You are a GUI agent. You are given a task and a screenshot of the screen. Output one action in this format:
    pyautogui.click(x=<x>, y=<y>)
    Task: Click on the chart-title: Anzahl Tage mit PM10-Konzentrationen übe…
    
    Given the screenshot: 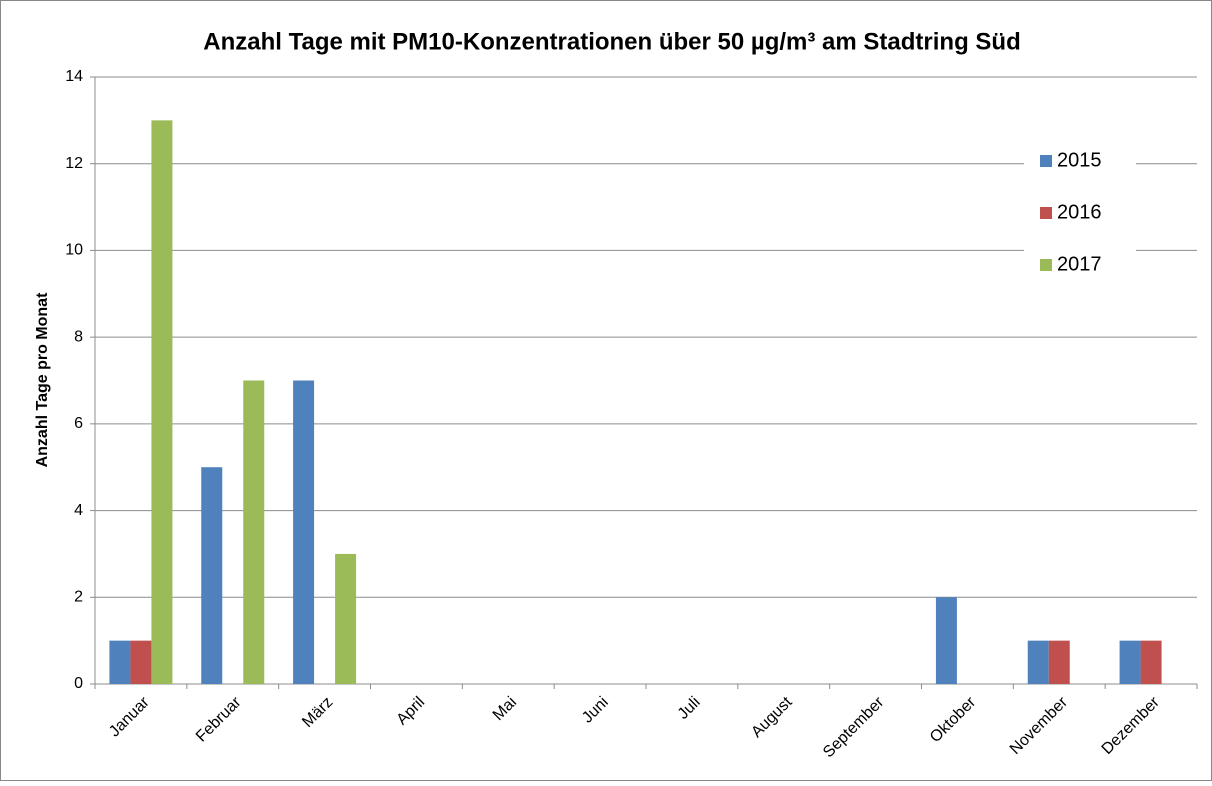 What is the action you would take?
    pyautogui.click(x=611, y=41)
    